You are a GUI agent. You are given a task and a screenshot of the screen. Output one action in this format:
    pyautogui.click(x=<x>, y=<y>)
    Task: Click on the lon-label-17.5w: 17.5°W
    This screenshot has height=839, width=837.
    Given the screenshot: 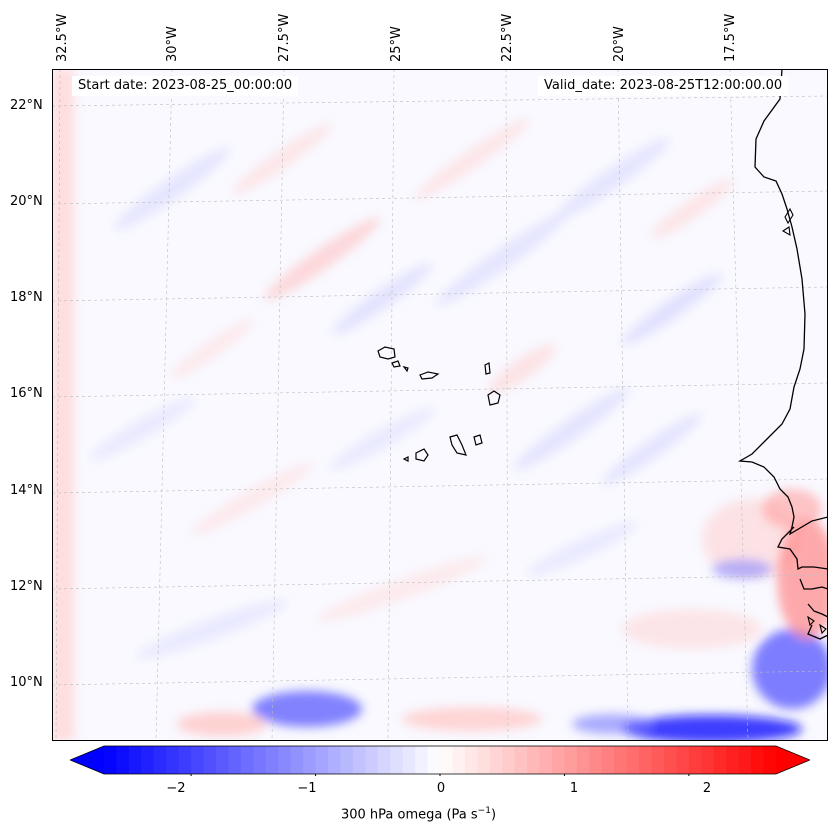 What is the action you would take?
    pyautogui.click(x=730, y=37)
    